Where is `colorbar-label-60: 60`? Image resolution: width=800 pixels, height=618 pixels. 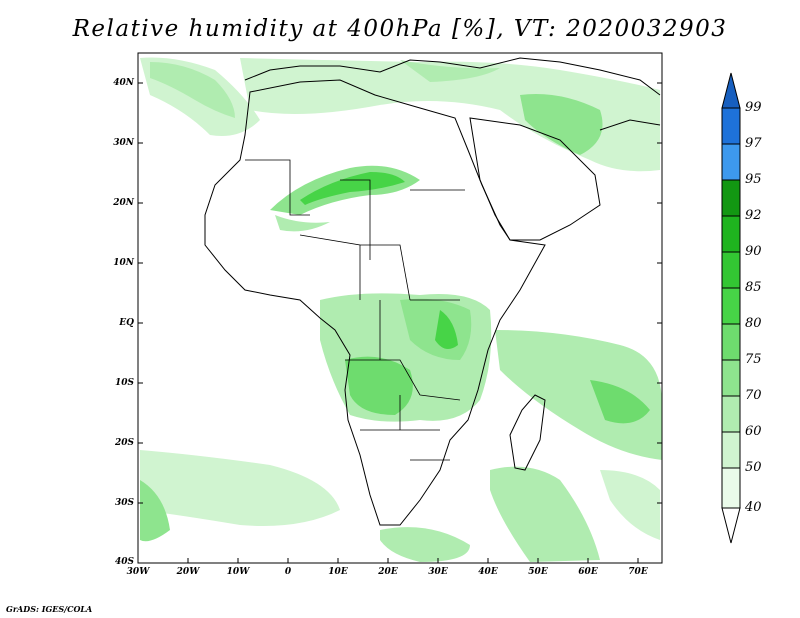 colorbar-label-60: 60 is located at coordinates (753, 431).